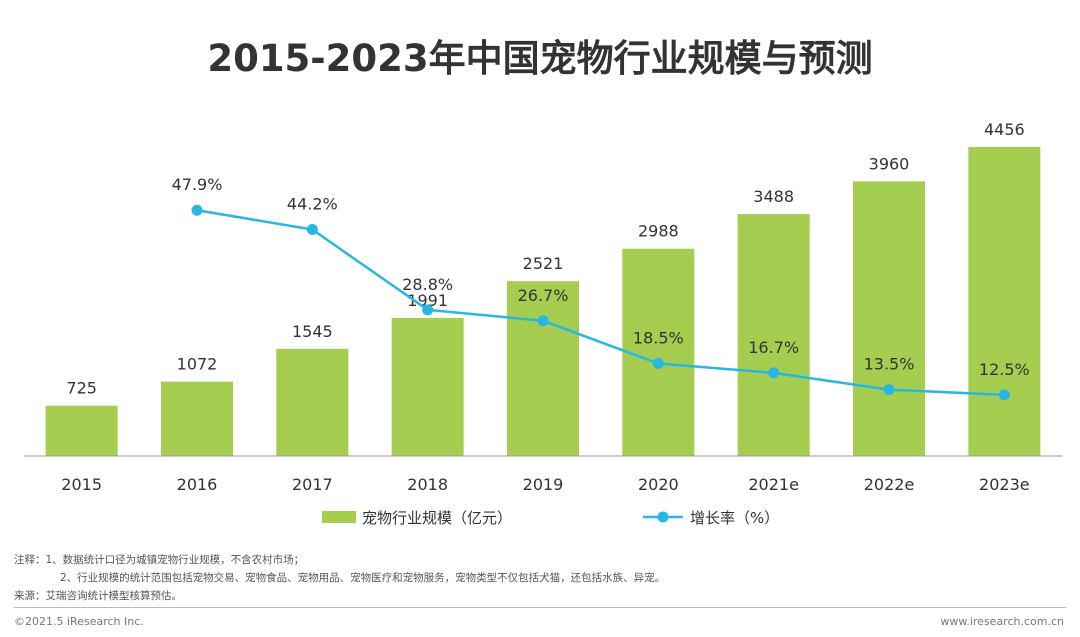 The height and width of the screenshot is (637, 1080). What do you see at coordinates (159, 560) in the screenshot?
I see `note-line-1: 注释：1、数据统计口径为城镇宠物行业规模，不含农村市场；` at bounding box center [159, 560].